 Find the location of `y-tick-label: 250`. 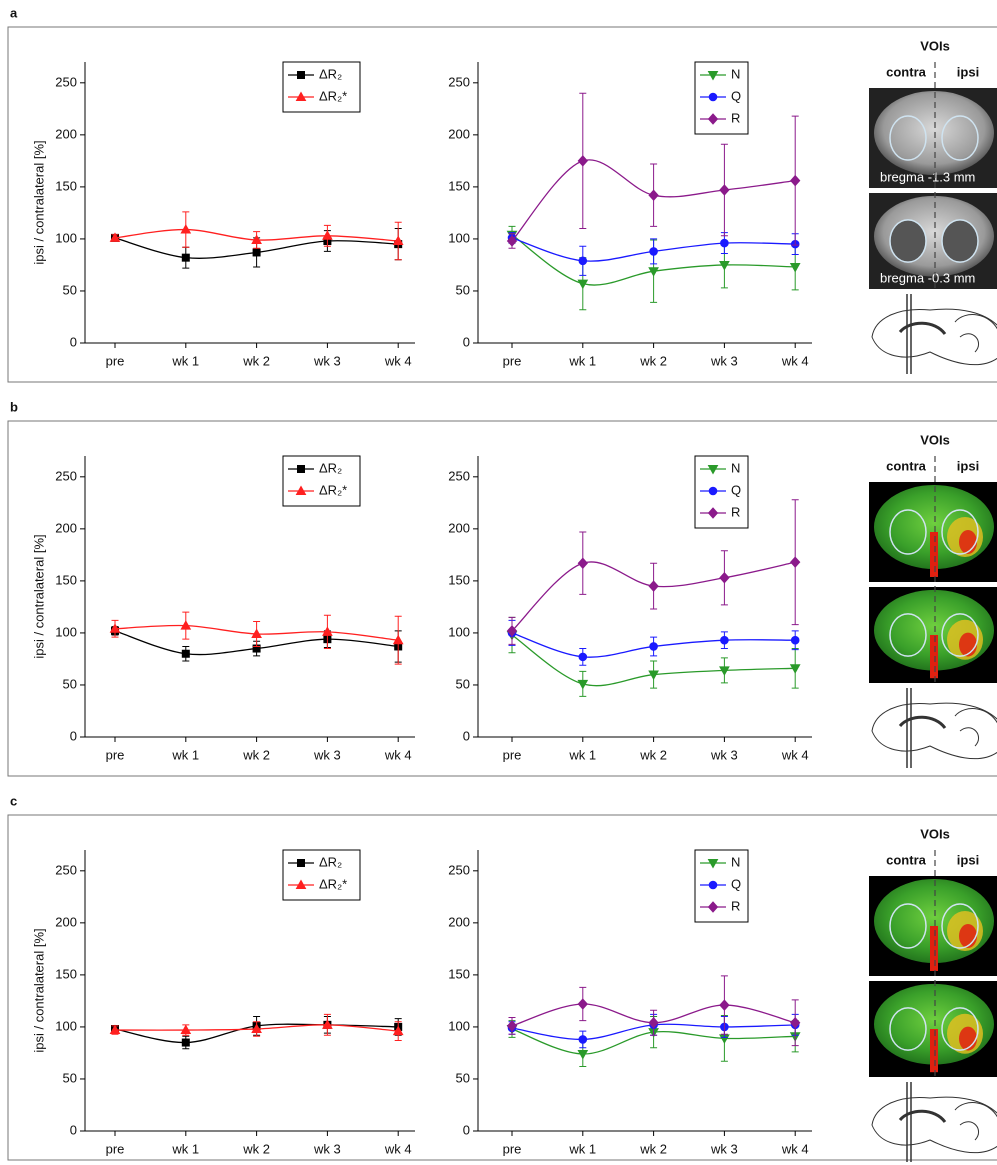

y-tick-label: 250 is located at coordinates (66, 475).